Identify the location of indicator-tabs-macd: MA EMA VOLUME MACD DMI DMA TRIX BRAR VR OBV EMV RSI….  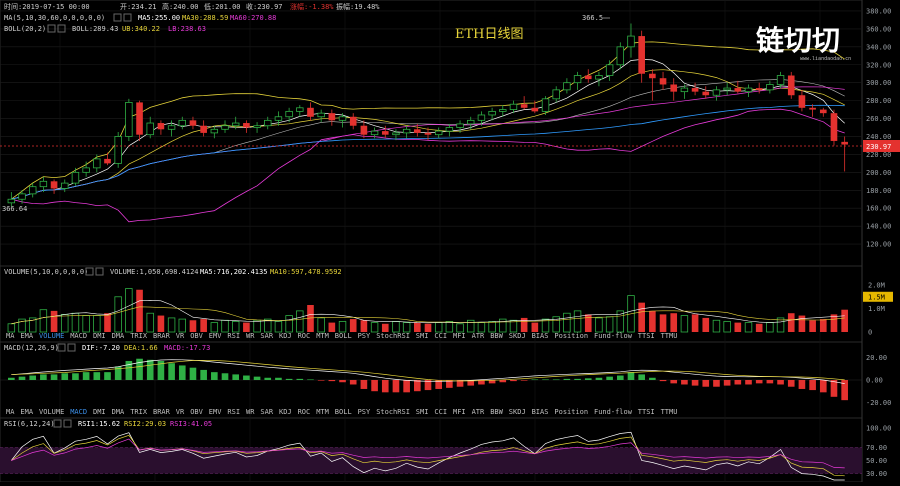
(341, 412).